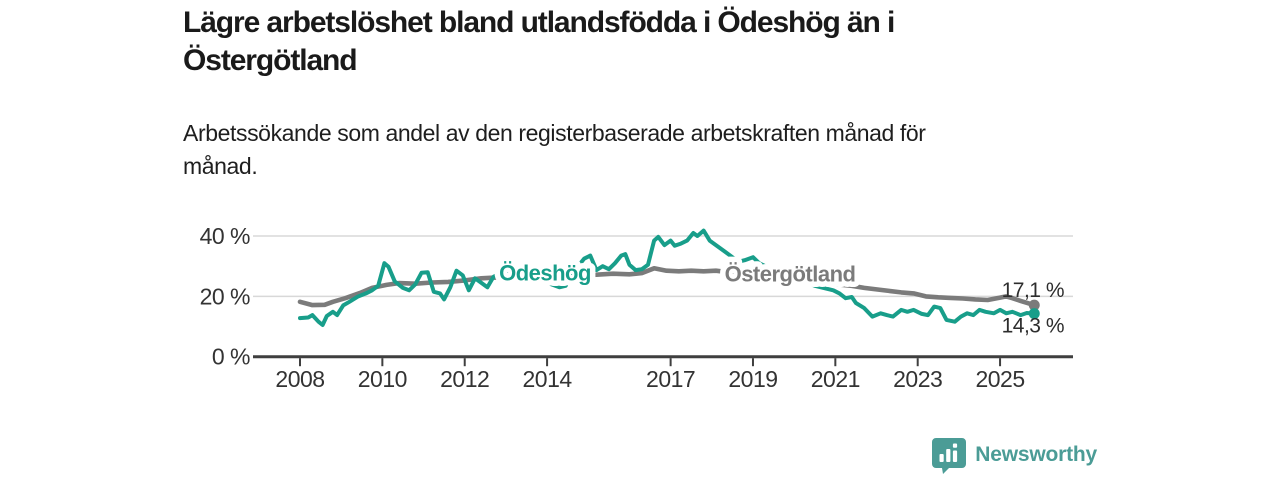 Image resolution: width=1280 pixels, height=480 pixels. What do you see at coordinates (999, 379) in the screenshot?
I see `x-tick-label-2025: 2025` at bounding box center [999, 379].